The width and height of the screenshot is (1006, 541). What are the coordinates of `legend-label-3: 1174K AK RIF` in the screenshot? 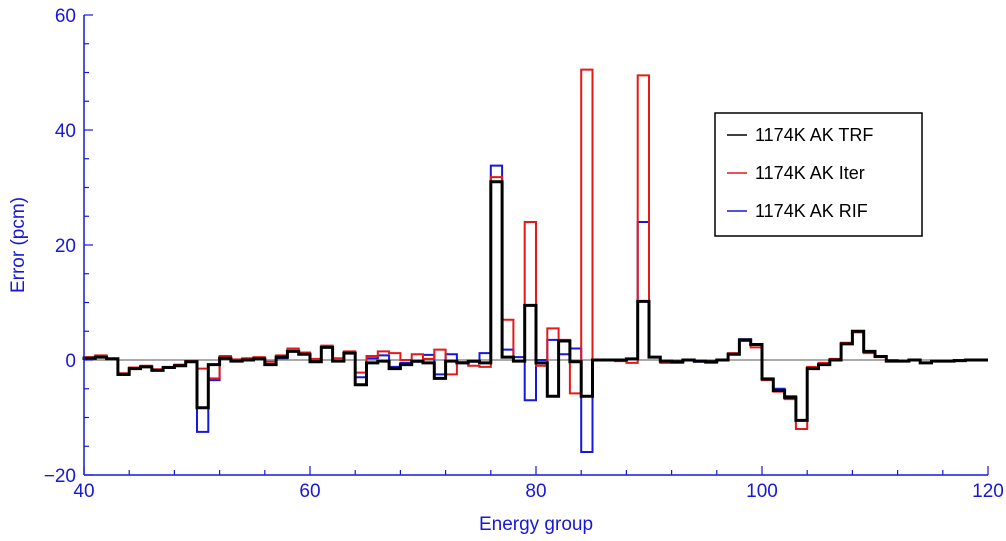 It's located at (811, 211).